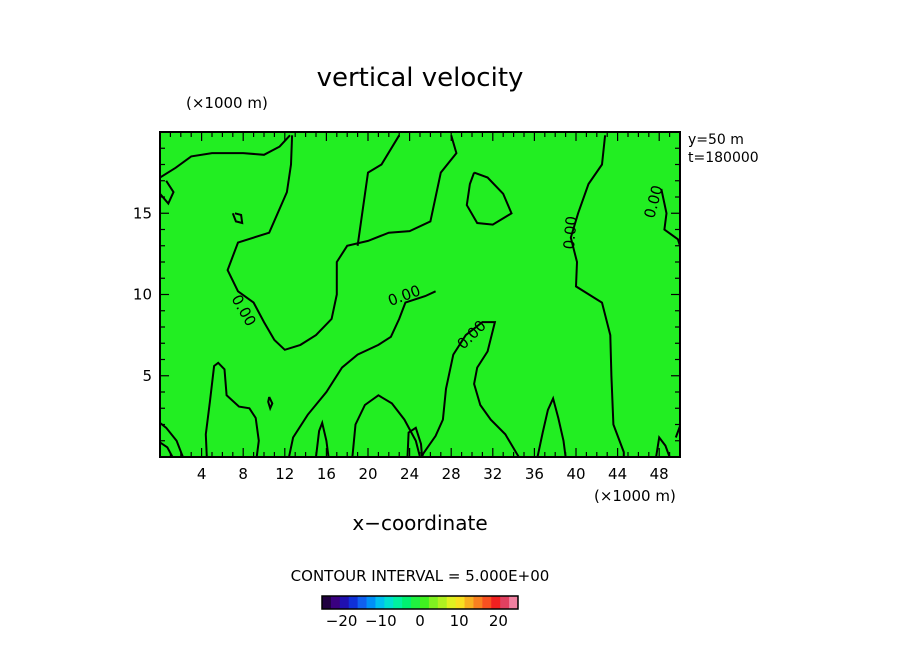 This screenshot has height=659, width=904. I want to click on colorbar-ticks: −20 −10 0 10 20, so click(417, 621).